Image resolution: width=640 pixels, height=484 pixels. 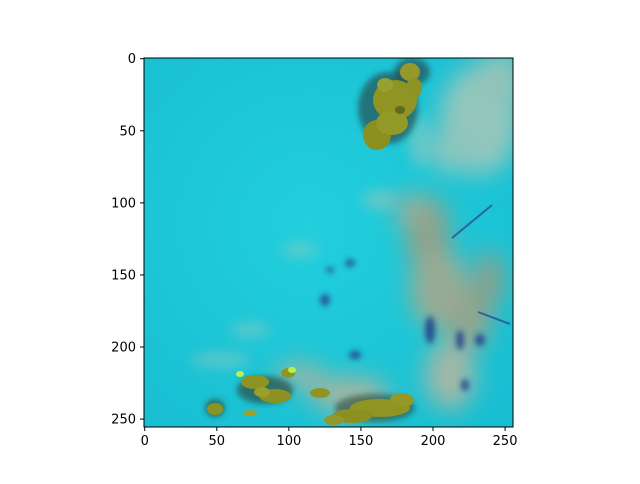 What do you see at coordinates (123, 348) in the screenshot?
I see `y-tick-label: 200` at bounding box center [123, 348].